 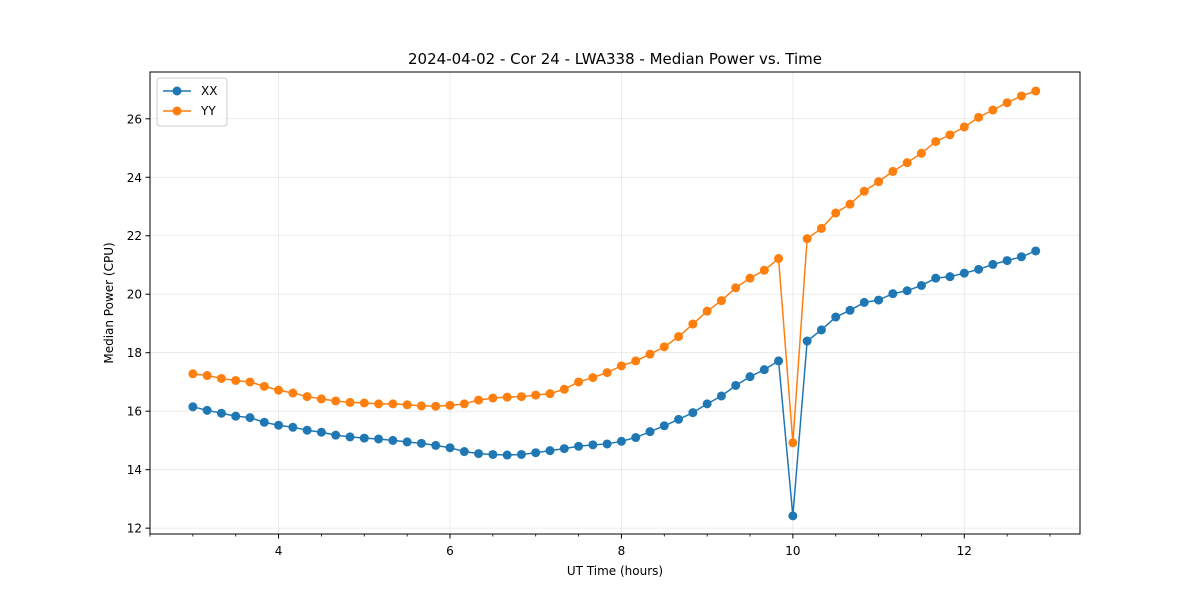 I want to click on x-axis-label: UT Time (hours), so click(x=615, y=571).